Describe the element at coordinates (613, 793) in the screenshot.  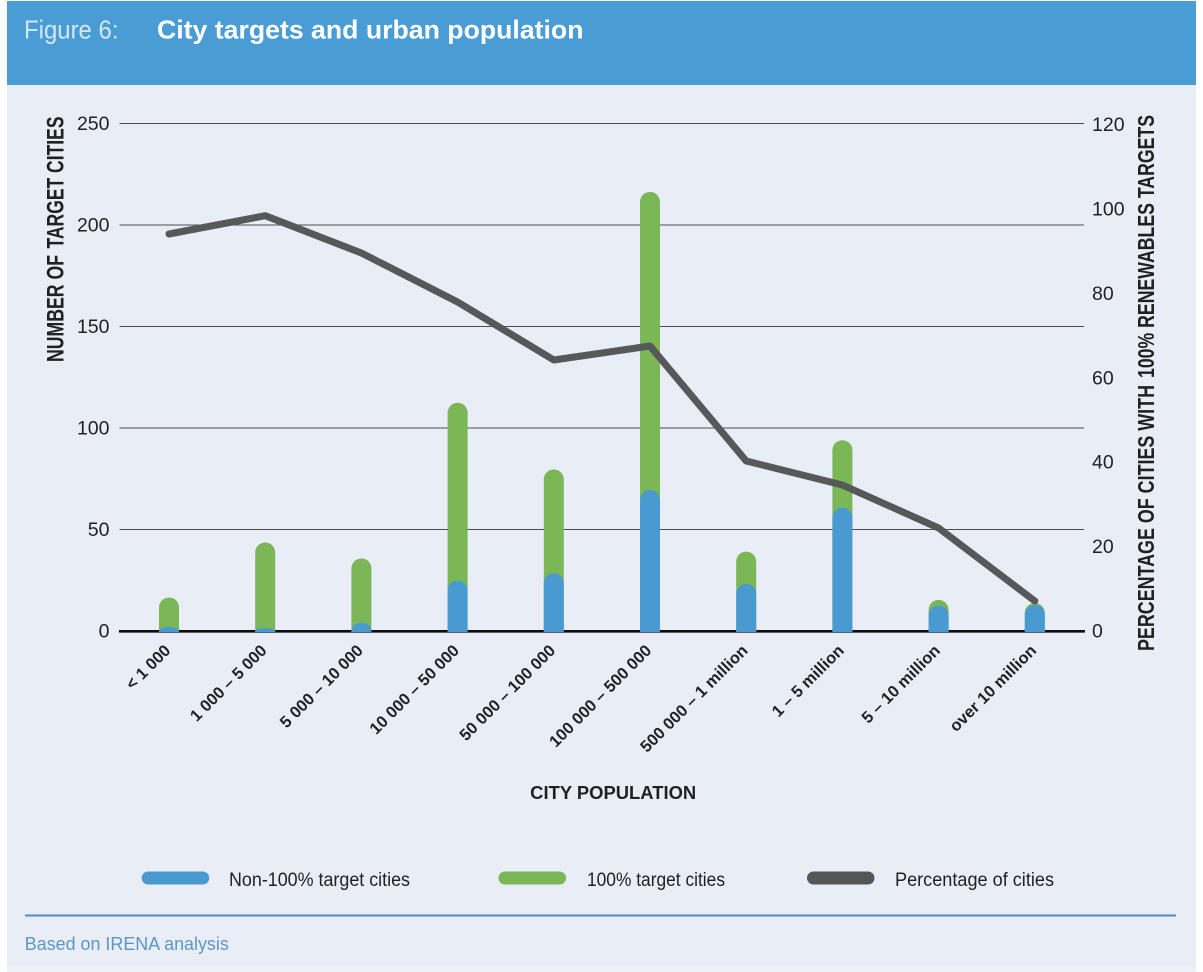
I see `svg-text: CITY POPULATION` at that location.